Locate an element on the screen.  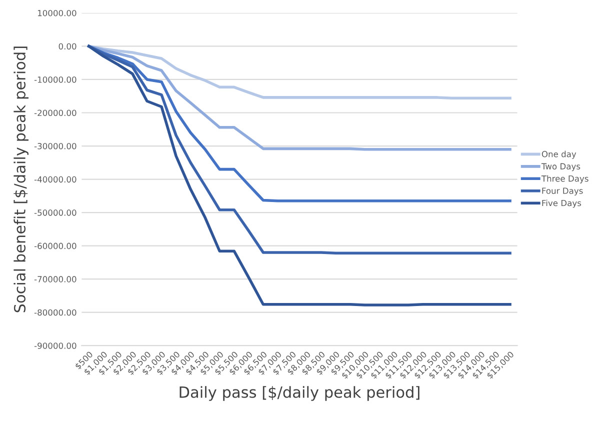
legend-label: Five Days is located at coordinates (562, 204).